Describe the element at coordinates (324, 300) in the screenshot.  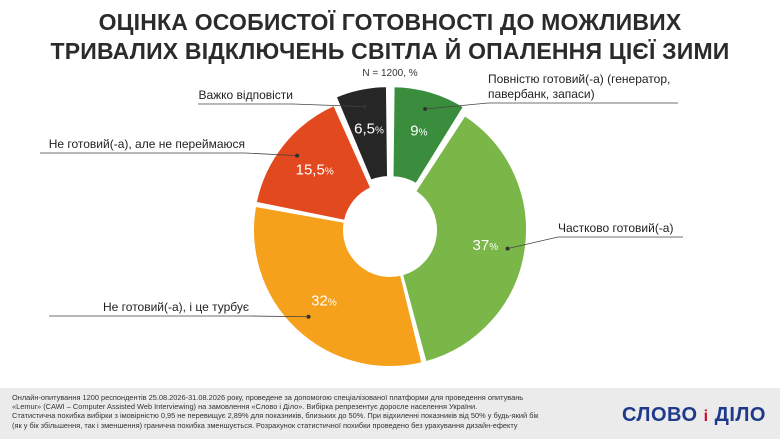
I see `slice-value-label: 32%` at that location.